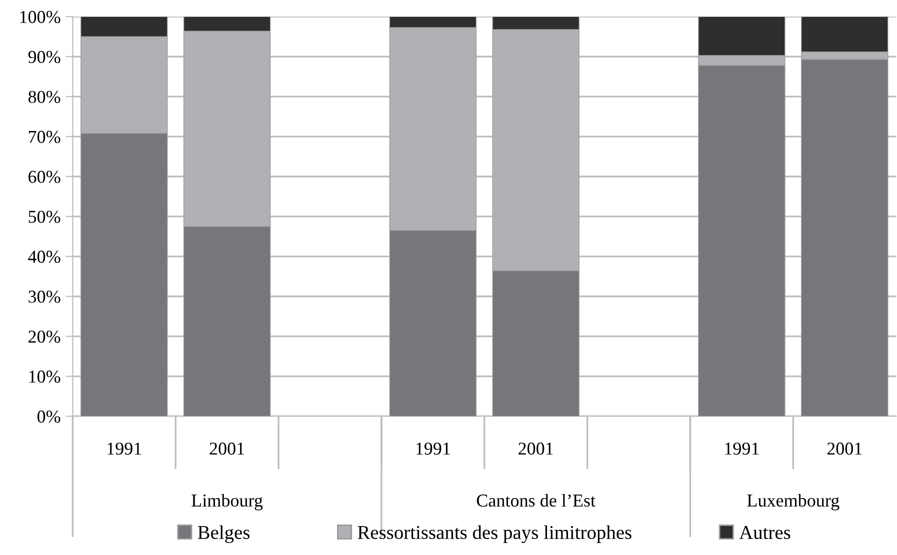 The width and height of the screenshot is (897, 555). Describe the element at coordinates (44, 336) in the screenshot. I see `y-tick-label: 20%` at that location.